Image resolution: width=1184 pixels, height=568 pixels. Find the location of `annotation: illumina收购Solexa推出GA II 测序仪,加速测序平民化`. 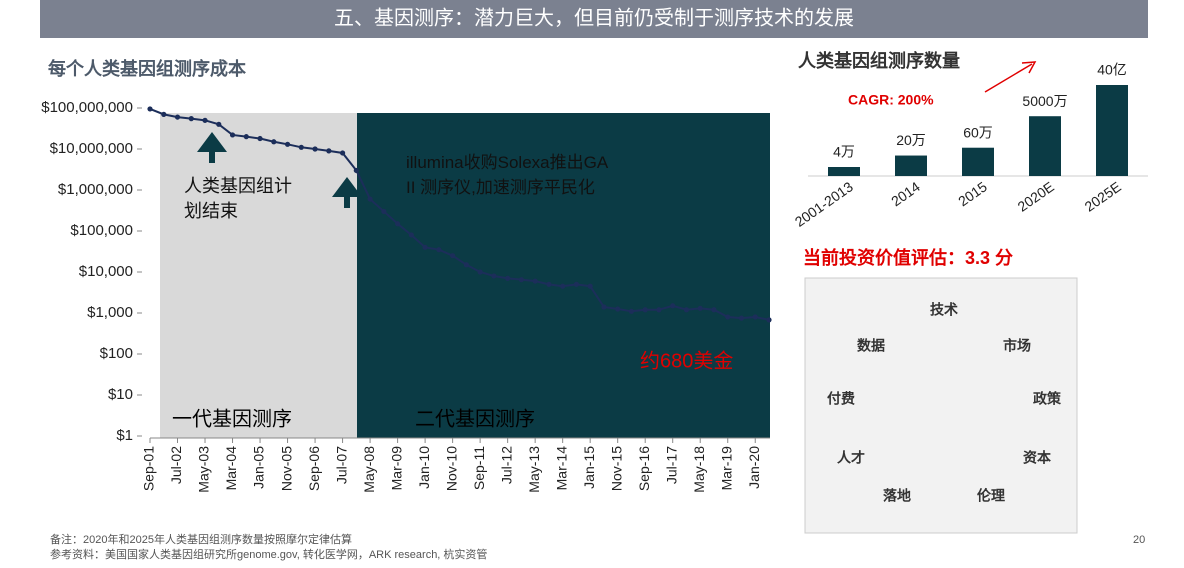

annotation: illumina收购Solexa推出GA II 测序仪,加速测序平民化 is located at coordinates (507, 175).